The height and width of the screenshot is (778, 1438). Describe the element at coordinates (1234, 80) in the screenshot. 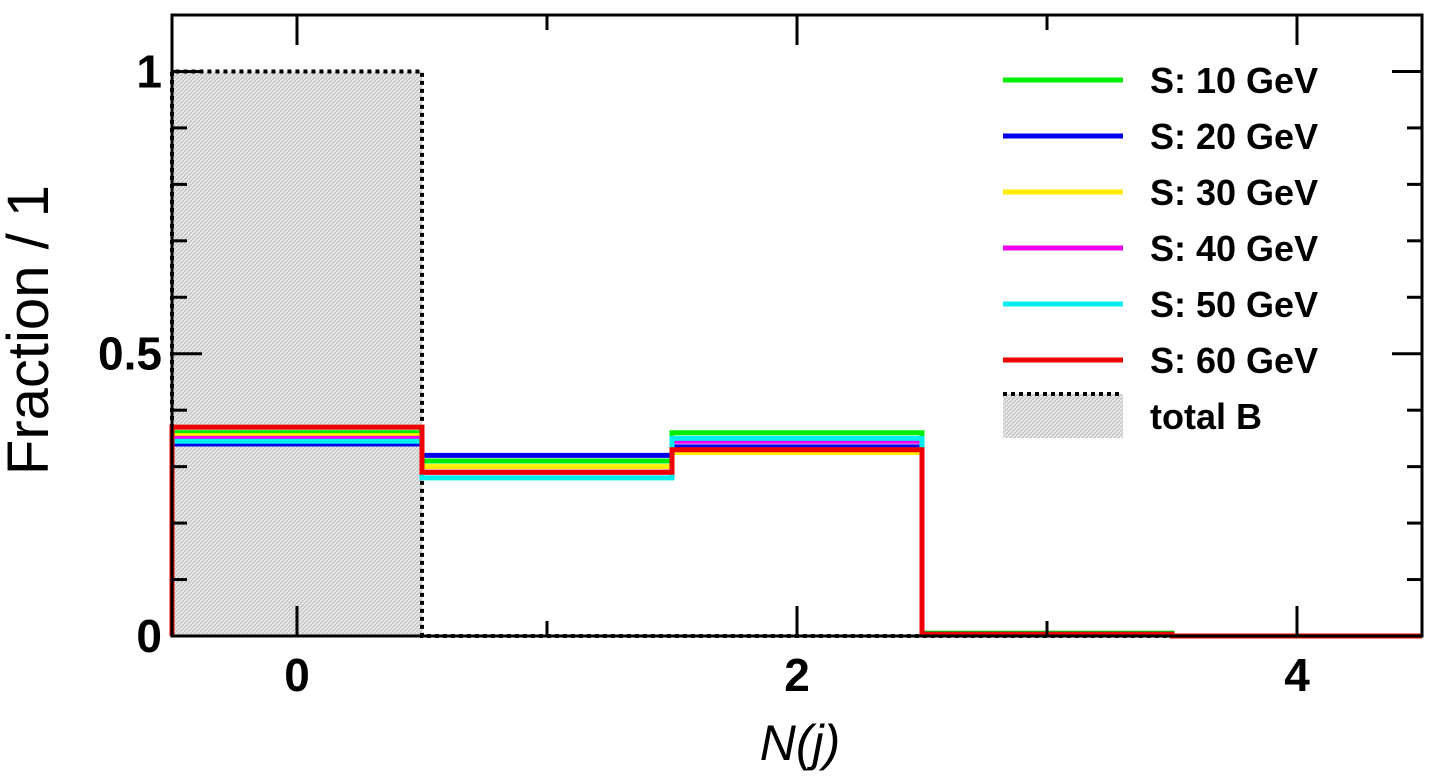

I see `legend-label-1: S: 10 GeV` at that location.